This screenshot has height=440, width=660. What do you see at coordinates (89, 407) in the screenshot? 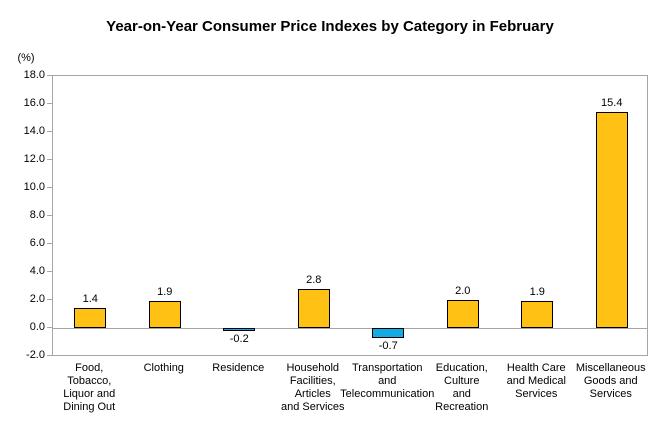
I see `x-axis-category-label-line: Dining Out` at bounding box center [89, 407].